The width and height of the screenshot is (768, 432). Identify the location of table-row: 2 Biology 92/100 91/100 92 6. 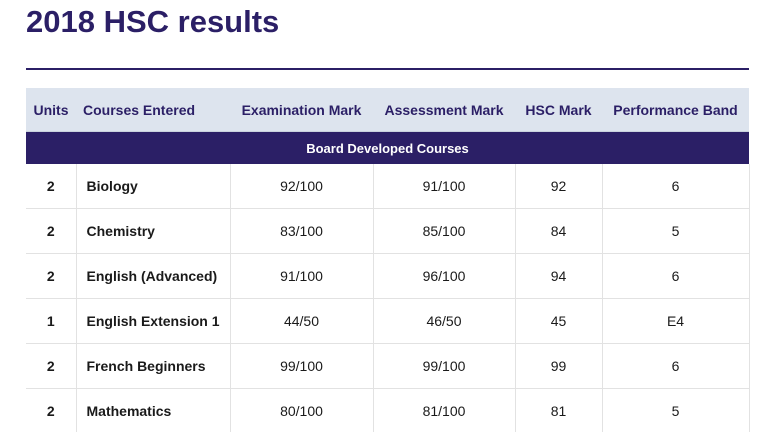
(388, 186).